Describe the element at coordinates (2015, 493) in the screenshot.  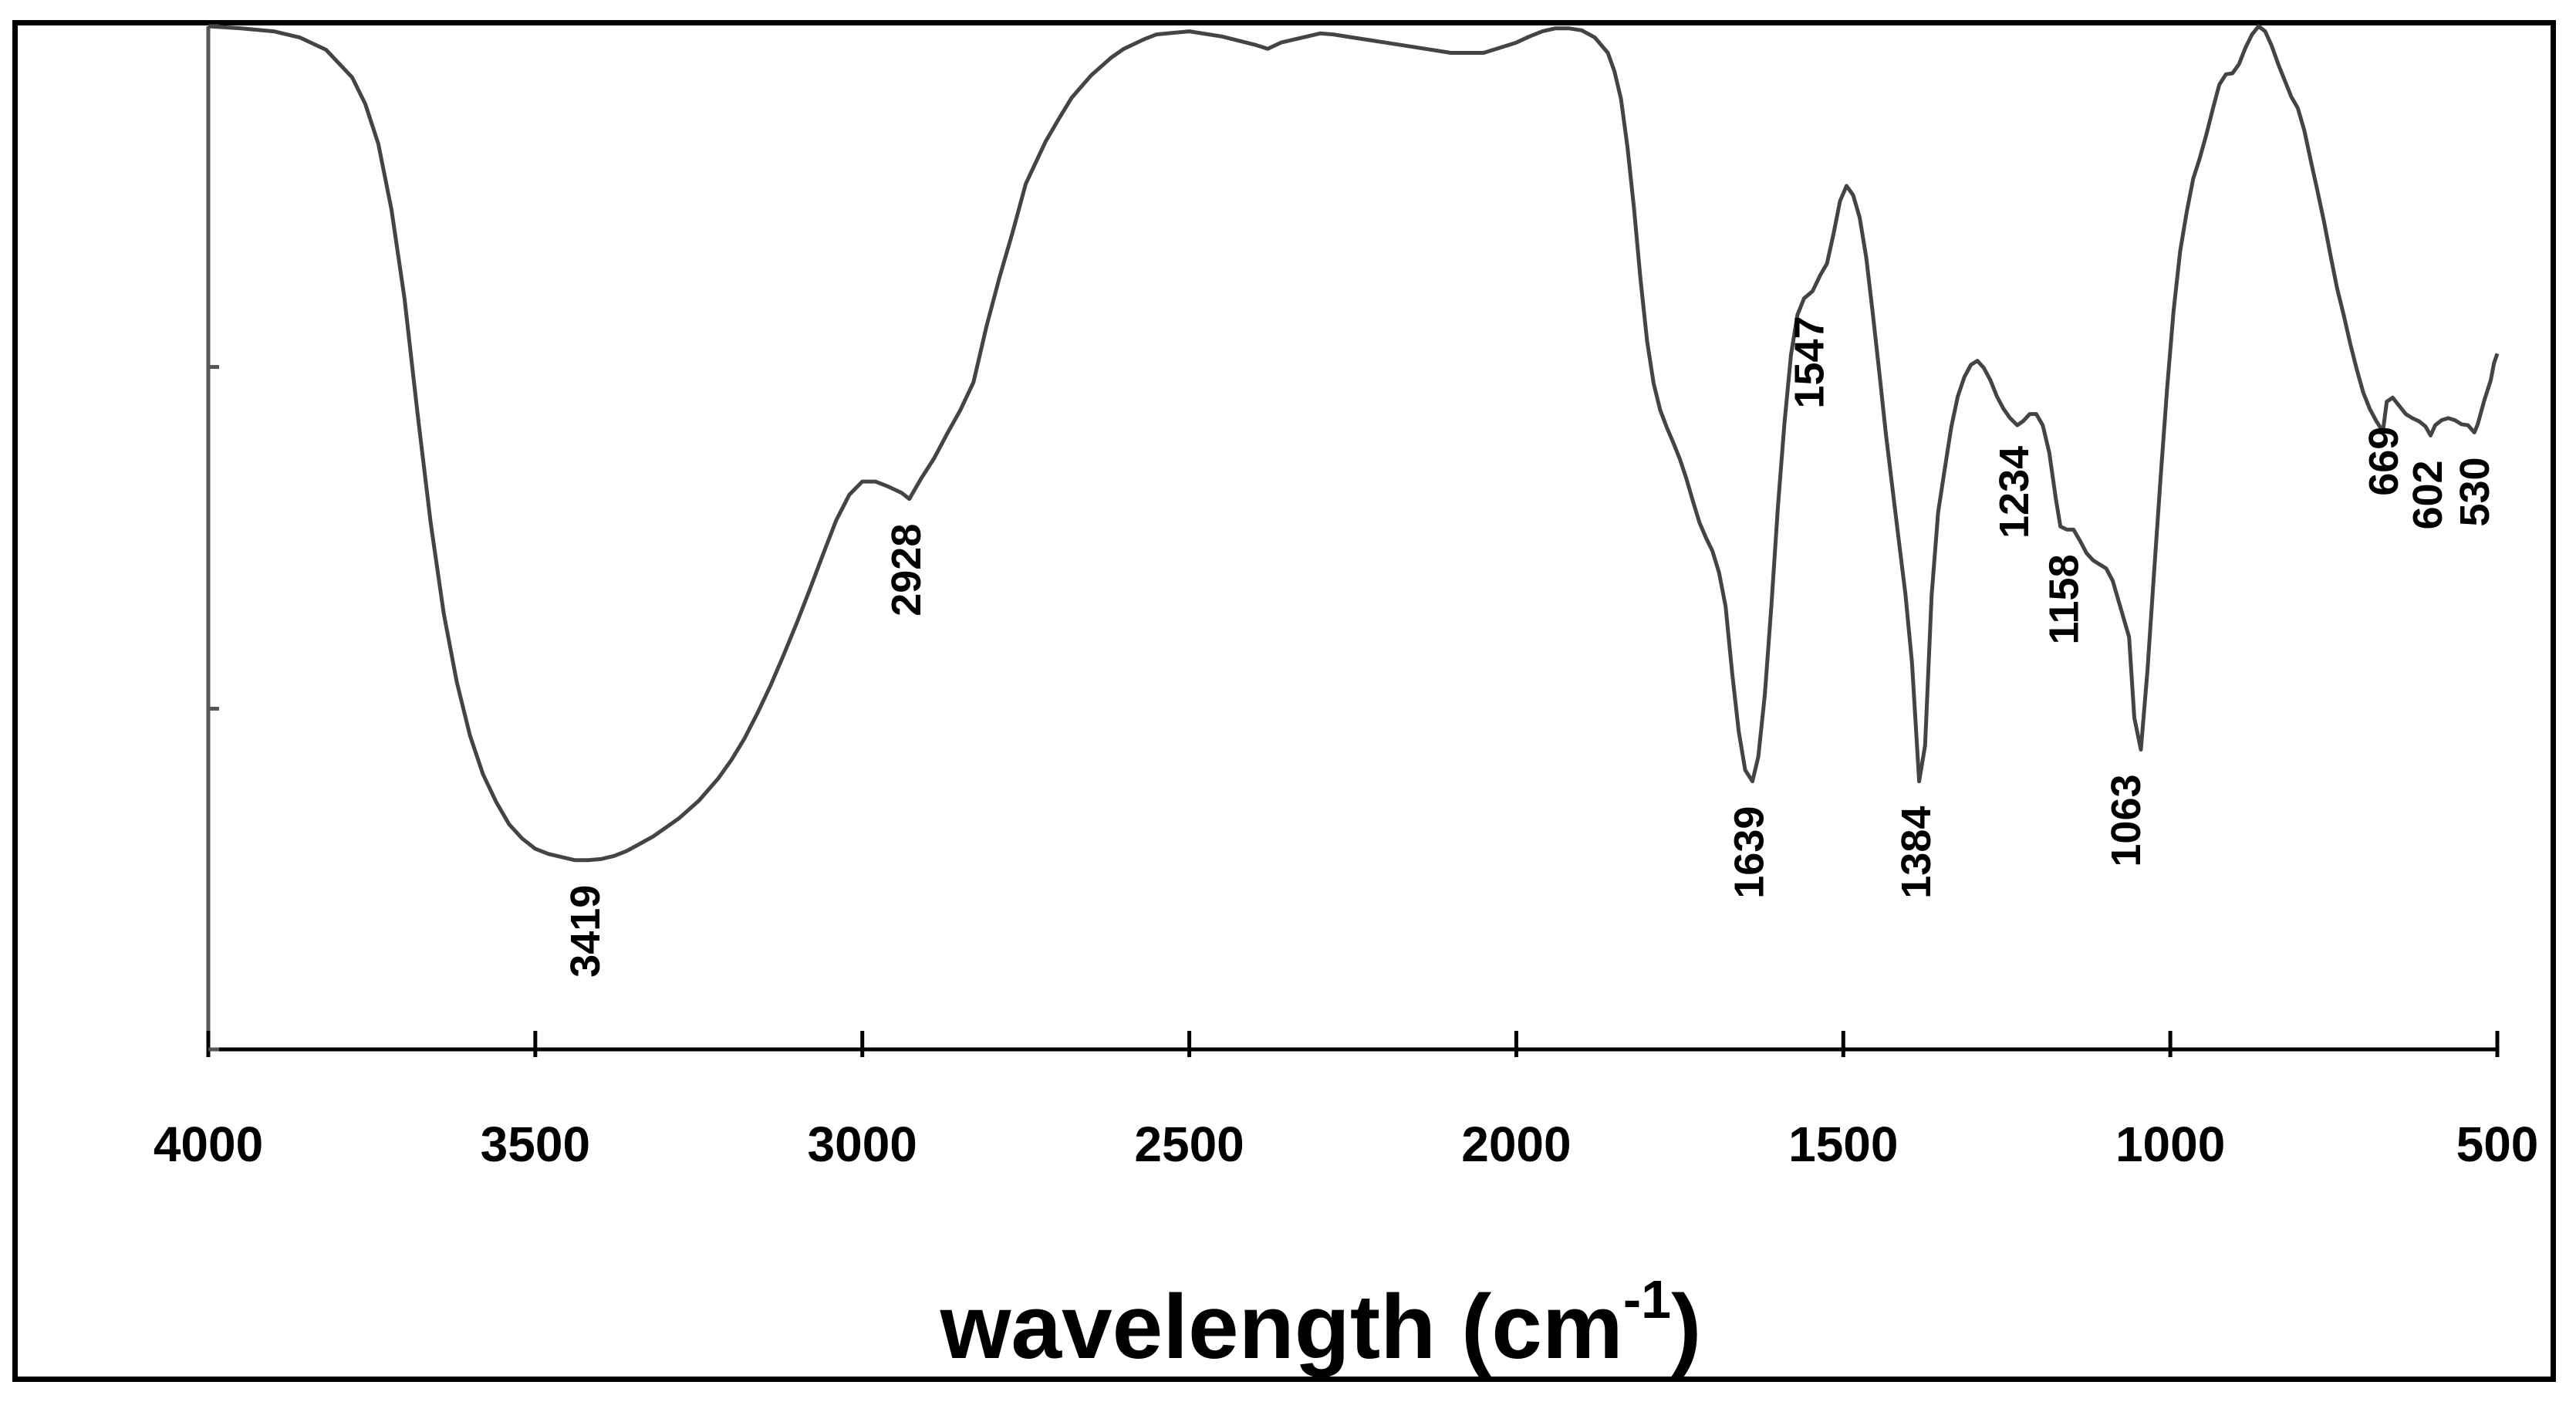
I see `peak-label-1234: 1234` at that location.